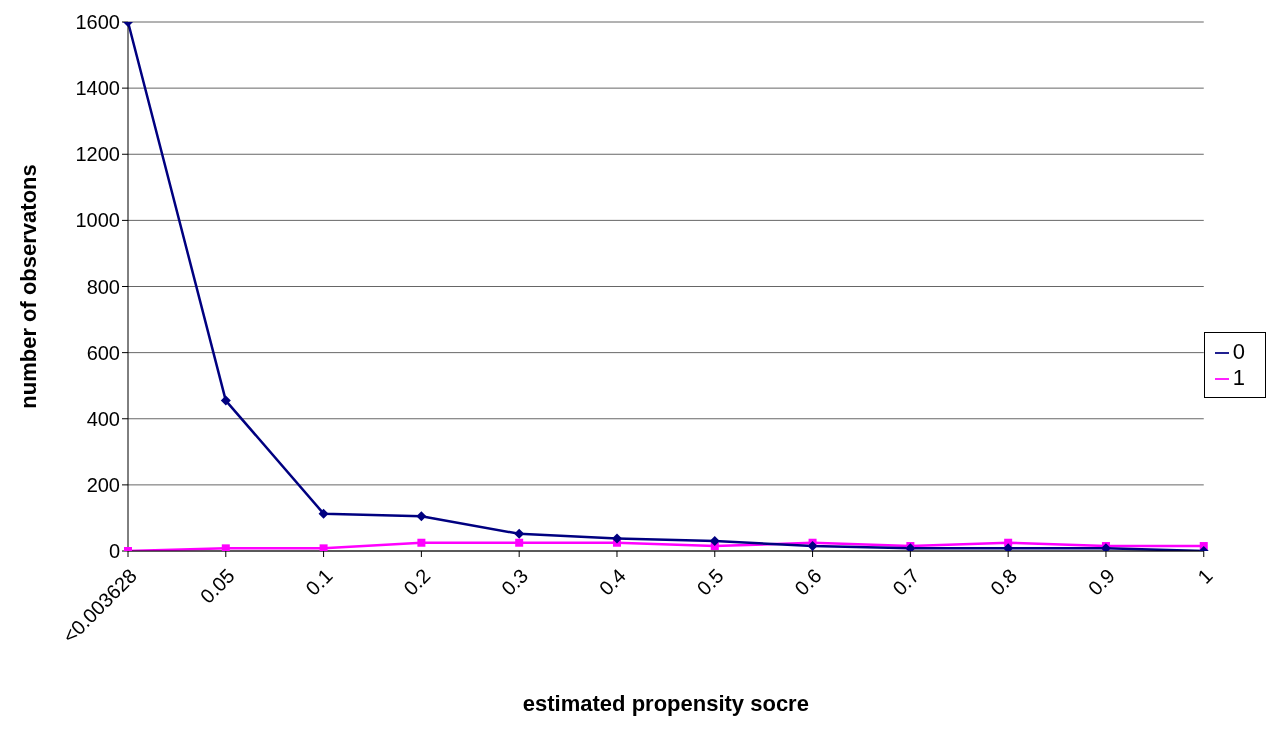  What do you see at coordinates (103, 286) in the screenshot?
I see `y-tick-label: 800` at bounding box center [103, 286].